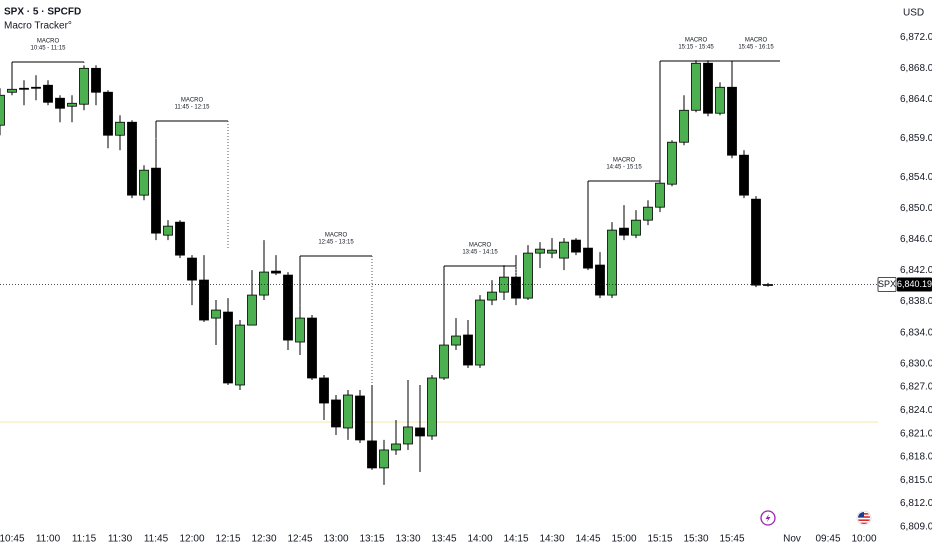 This screenshot has width=932, height=550. Describe the element at coordinates (12, 539) in the screenshot. I see `x-tick-label: 10:45` at that location.